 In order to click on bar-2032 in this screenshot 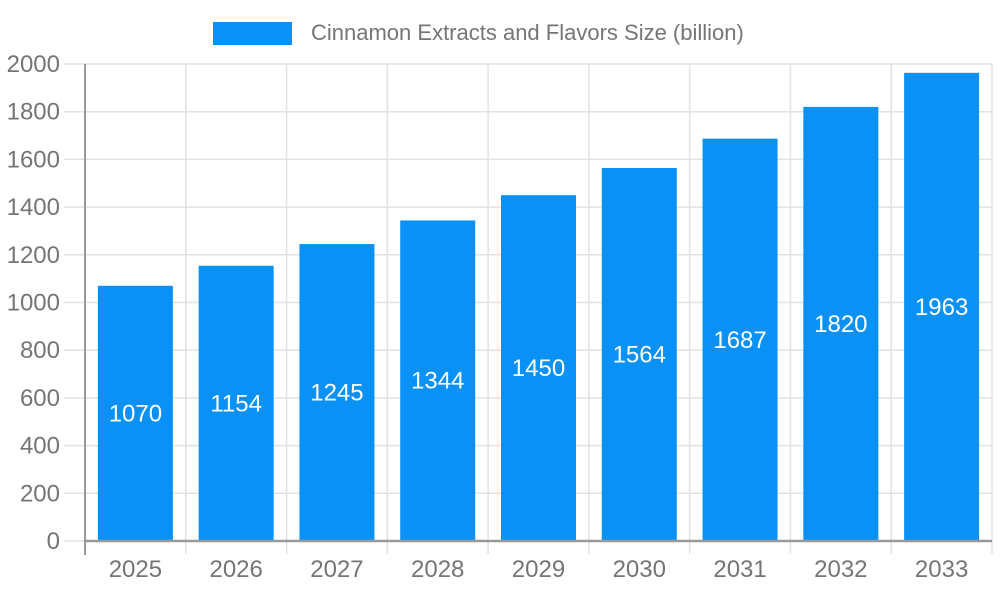, I will do `click(841, 324)`.